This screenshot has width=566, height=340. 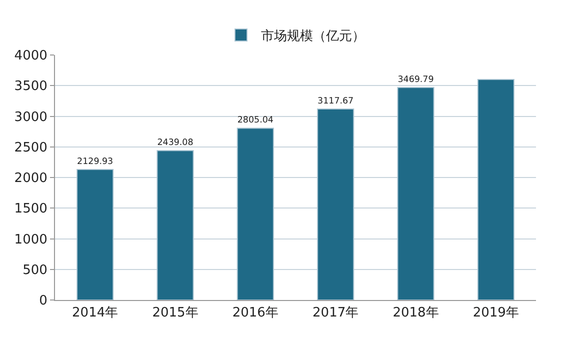 What do you see at coordinates (95, 313) in the screenshot?
I see `x-tick-label: 2014年` at bounding box center [95, 313].